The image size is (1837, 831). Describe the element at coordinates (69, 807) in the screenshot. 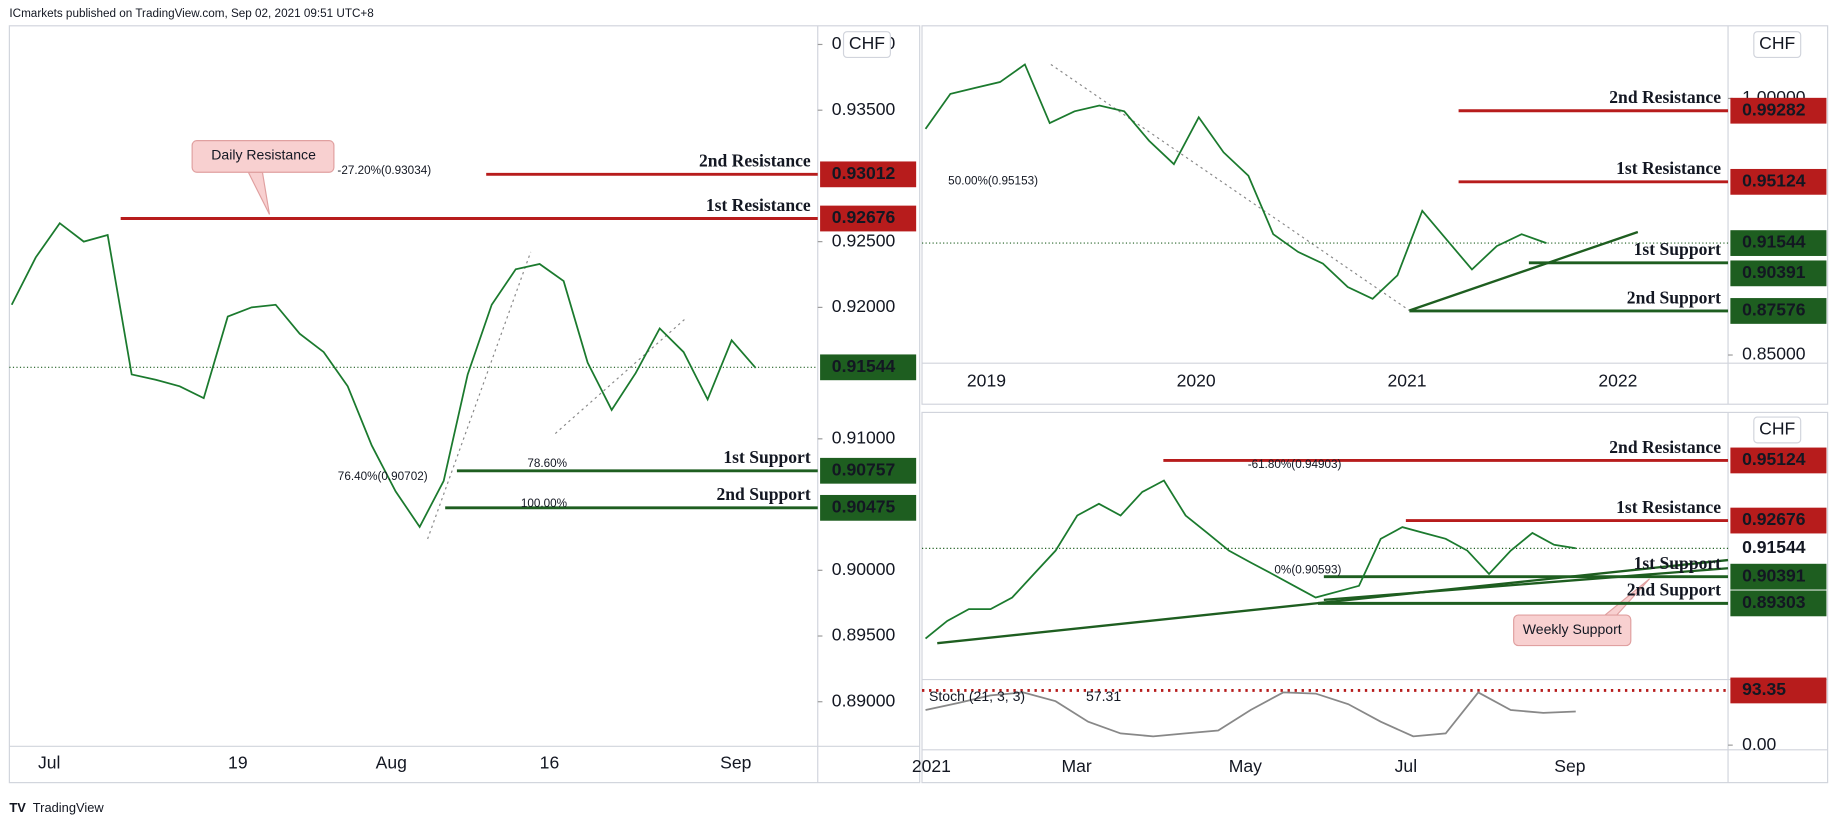

I see `footer: TradingView` at that location.